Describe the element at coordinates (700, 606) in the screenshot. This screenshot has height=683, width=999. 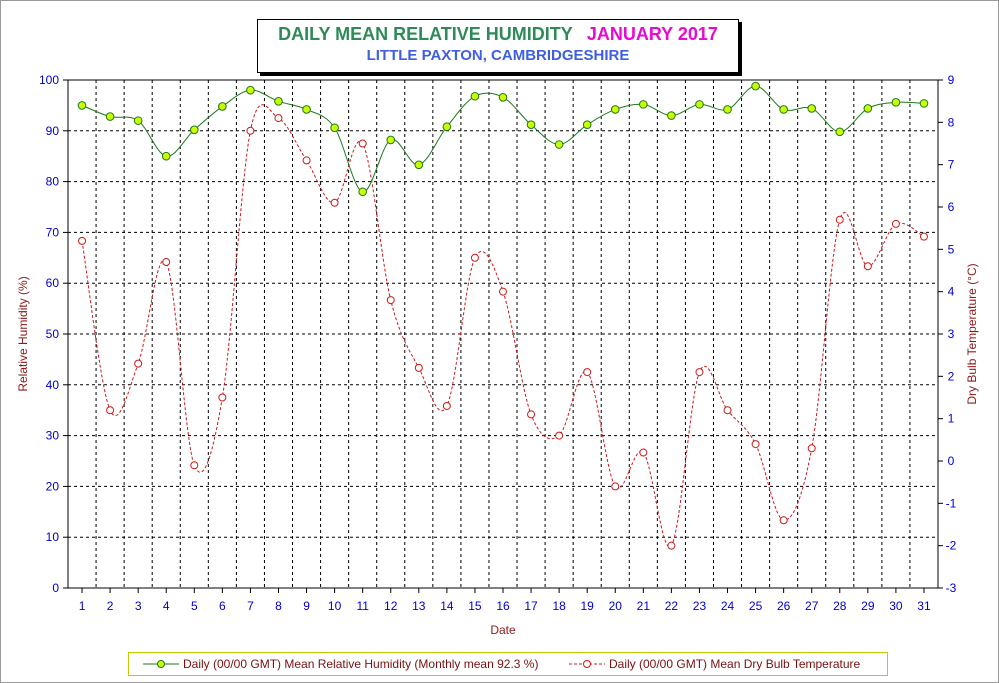
I see `x-tick-label: 23` at that location.